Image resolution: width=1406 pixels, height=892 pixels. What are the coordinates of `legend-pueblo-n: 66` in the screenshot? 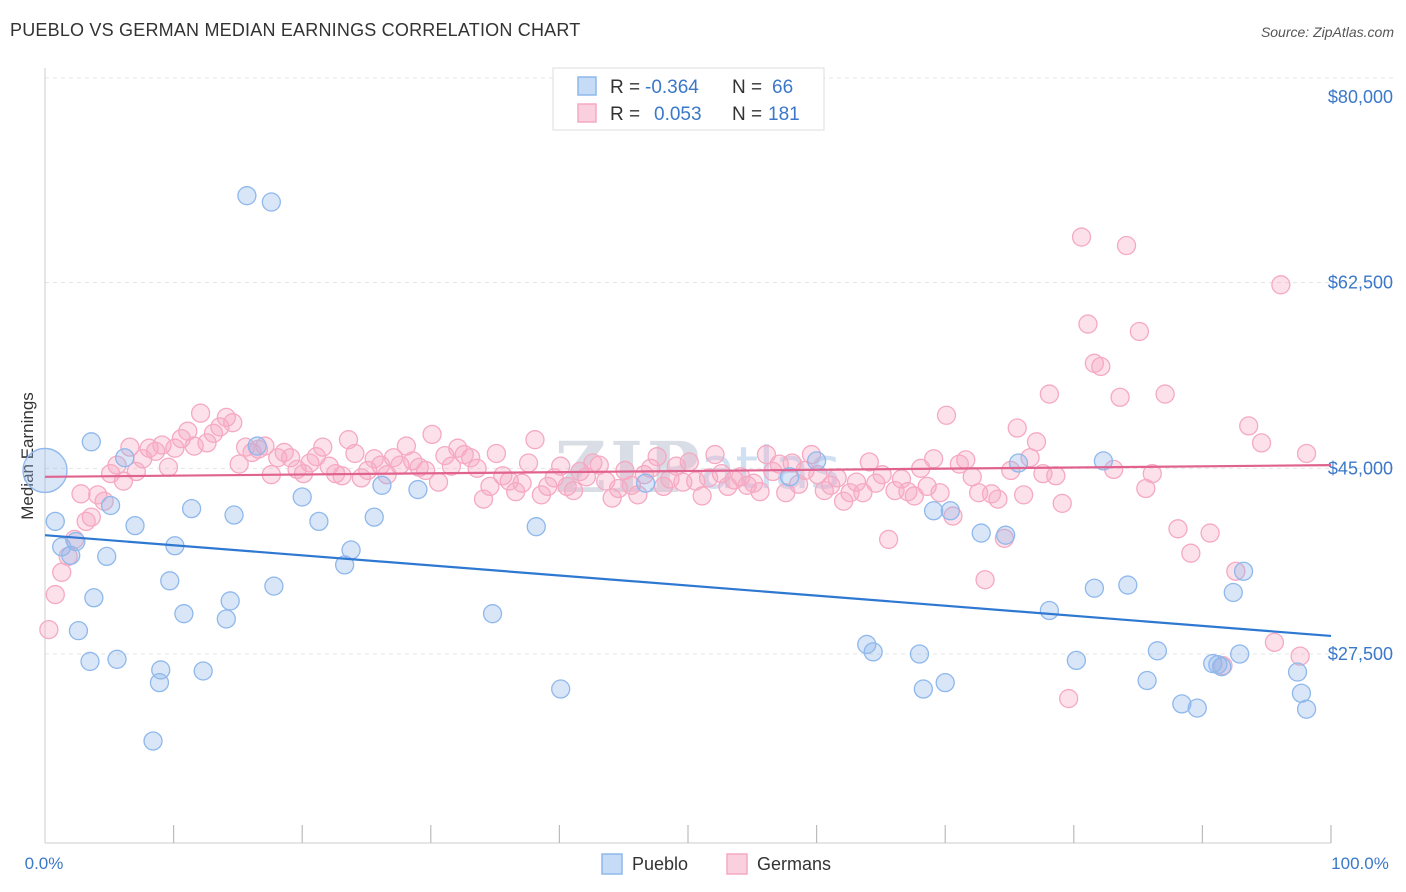 It's located at (782, 87).